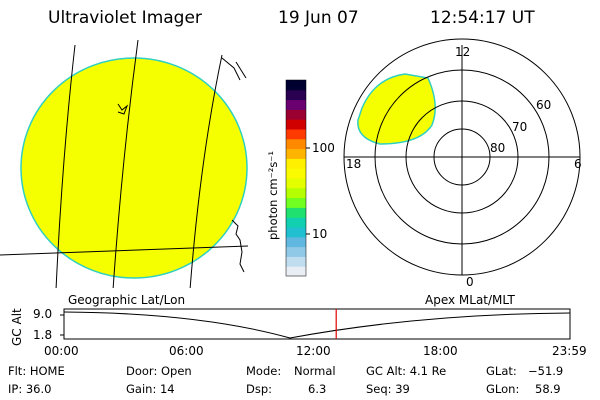 The height and width of the screenshot is (400, 600). I want to click on dsp-label: Dsp:, so click(259, 389).